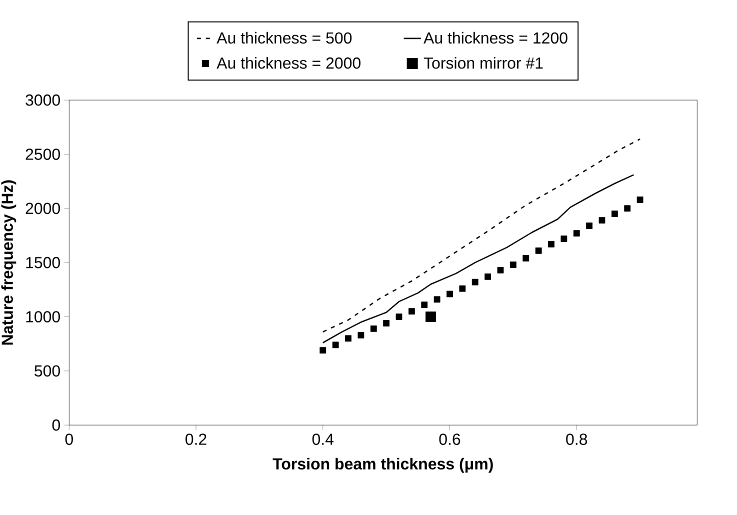  I want to click on y-tick-label: 0, so click(56, 425).